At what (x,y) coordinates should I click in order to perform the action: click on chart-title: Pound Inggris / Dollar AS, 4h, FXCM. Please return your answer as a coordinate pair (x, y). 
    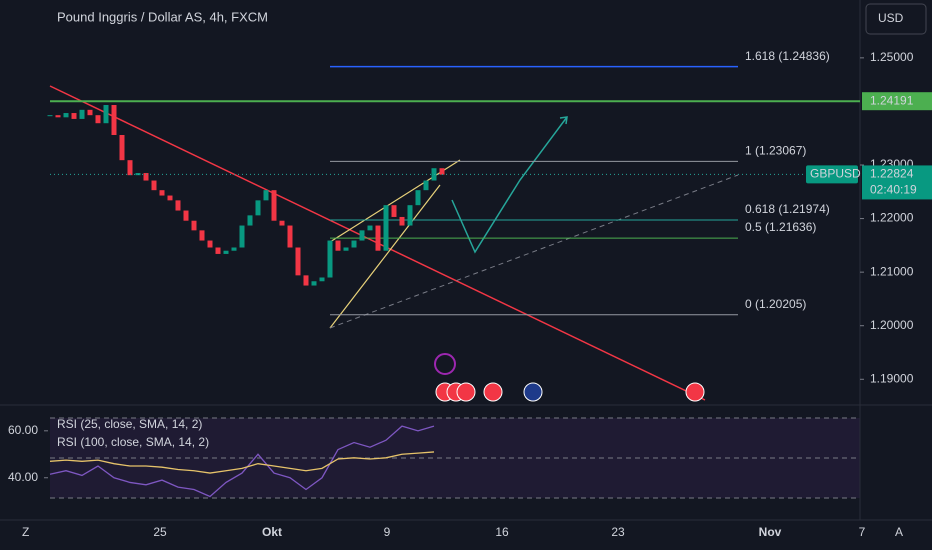
    Looking at the image, I should click on (162, 16).